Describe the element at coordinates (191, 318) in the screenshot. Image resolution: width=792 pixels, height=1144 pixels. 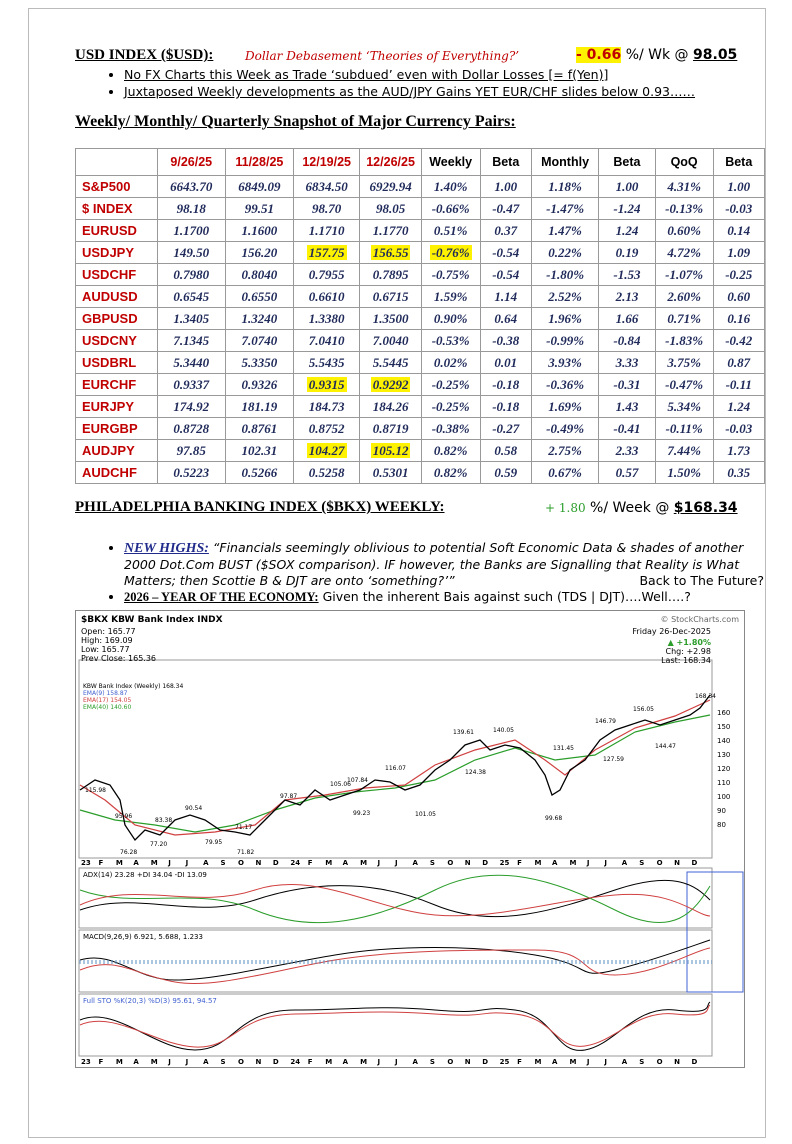
I see `cell: 1.3405` at that location.